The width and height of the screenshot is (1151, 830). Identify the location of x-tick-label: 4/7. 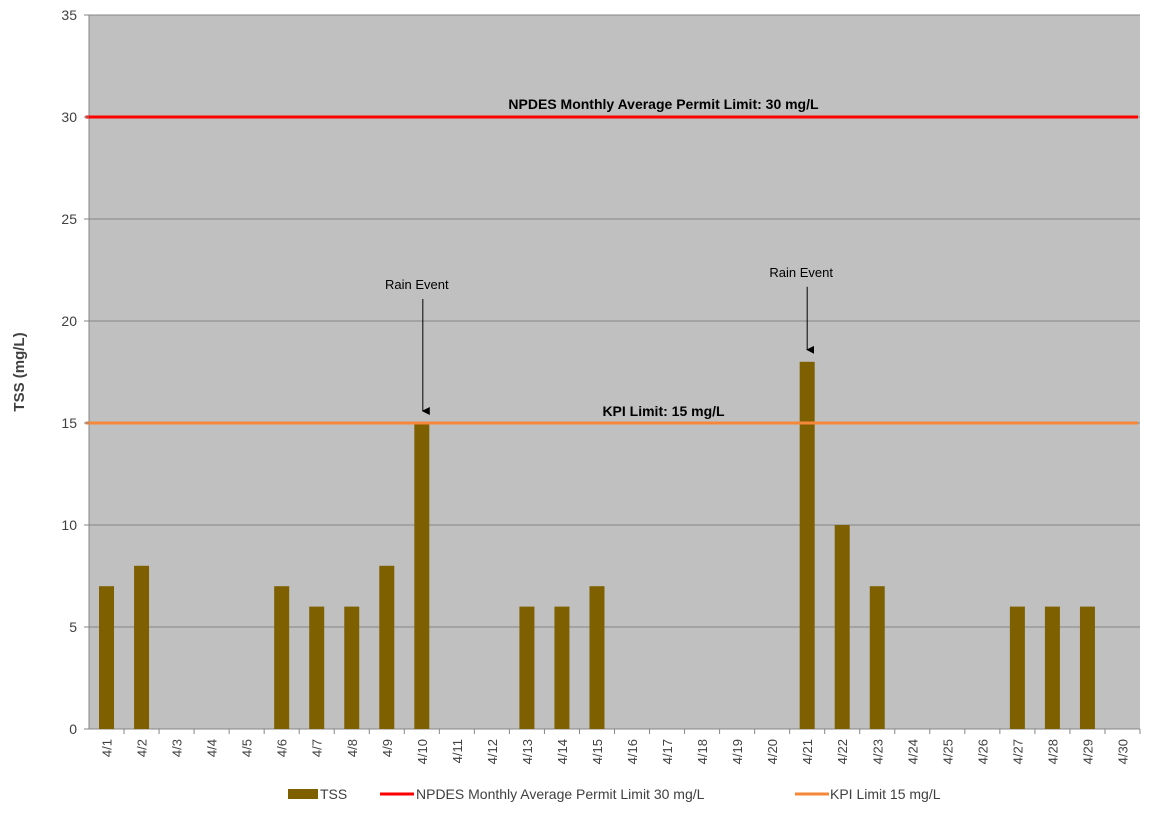
(317, 748).